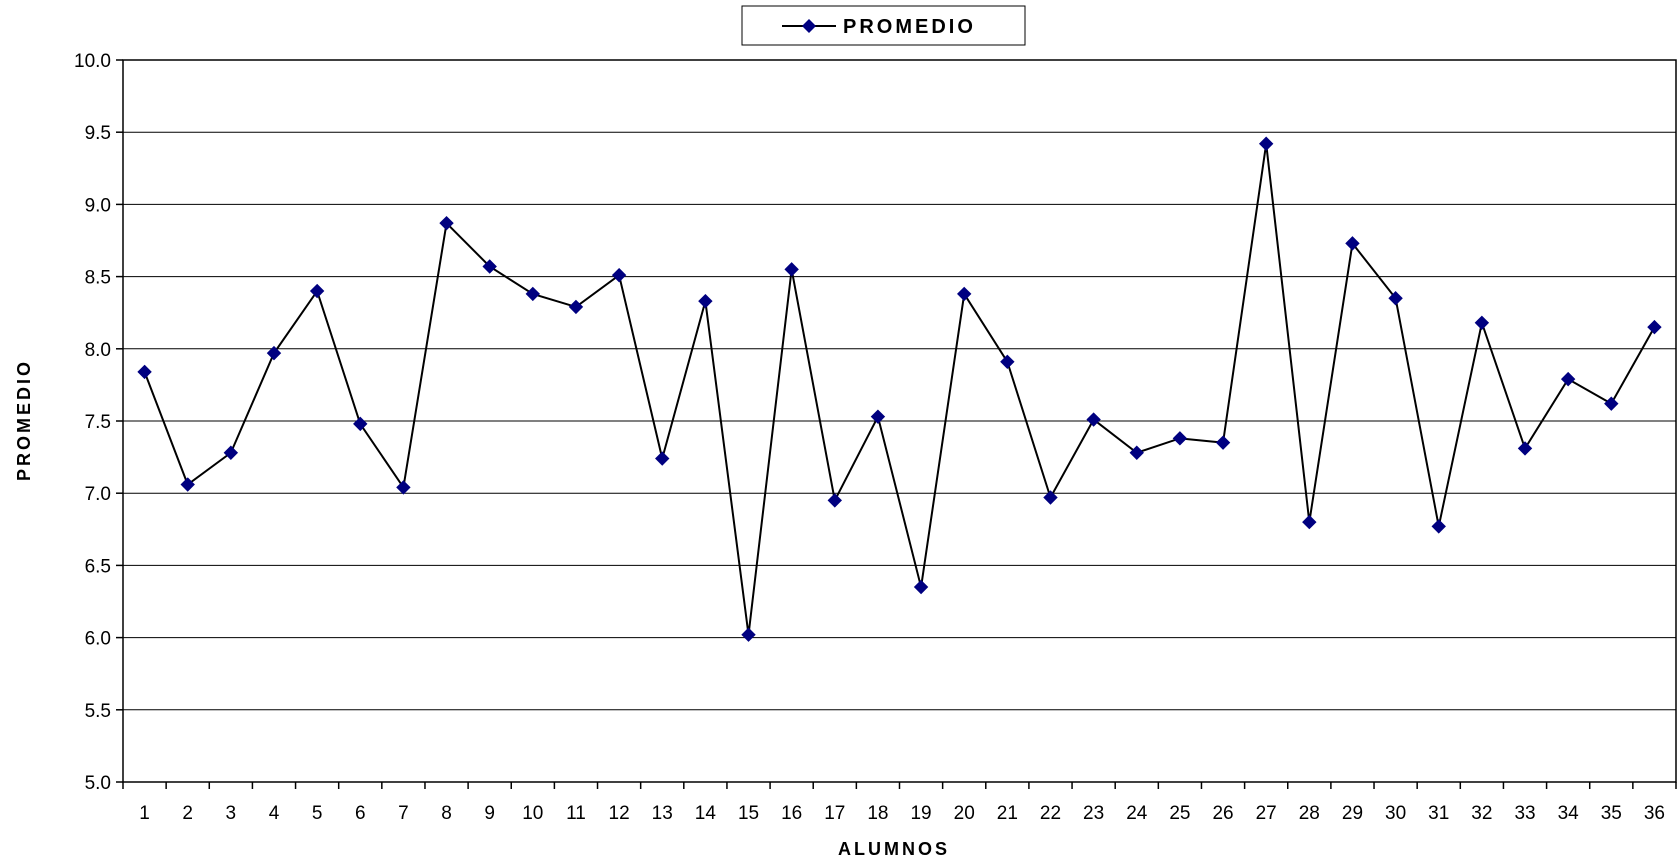 This screenshot has height=862, width=1679. I want to click on legend: PROMEDIO, so click(883, 25).